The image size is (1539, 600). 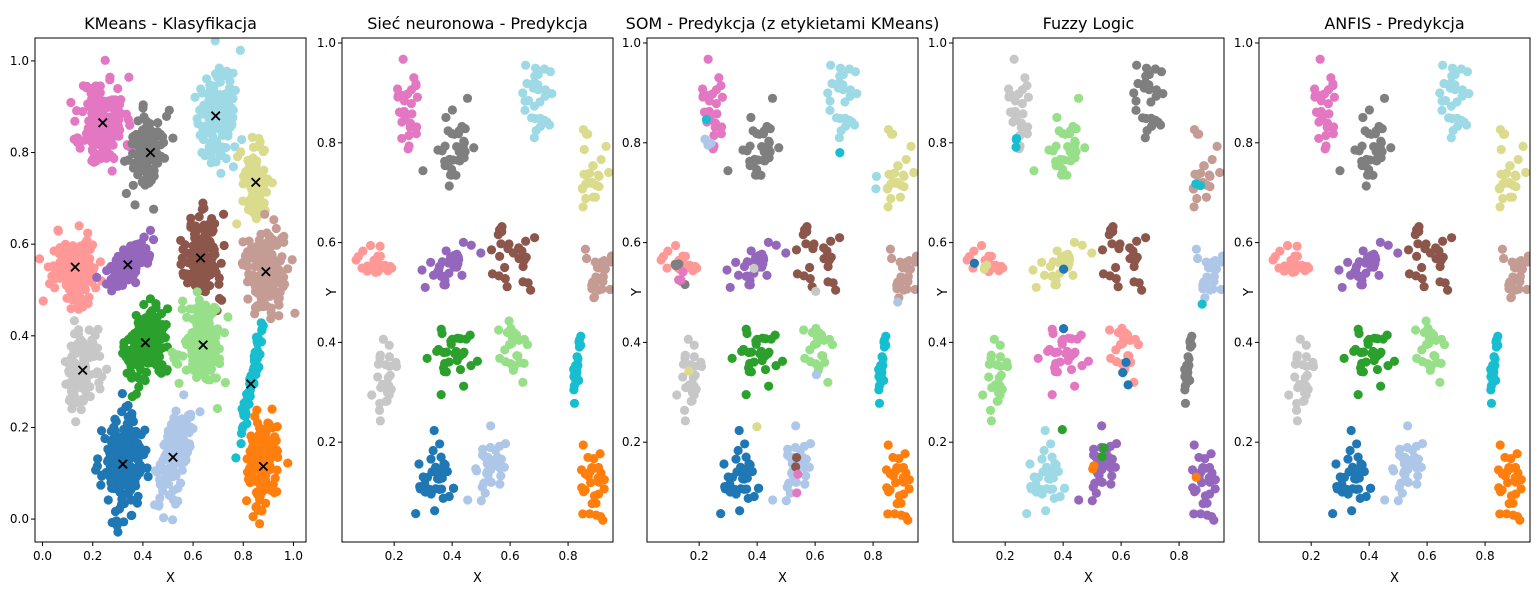 I want to click on x-tick-label: 0.2, so click(x=1005, y=556).